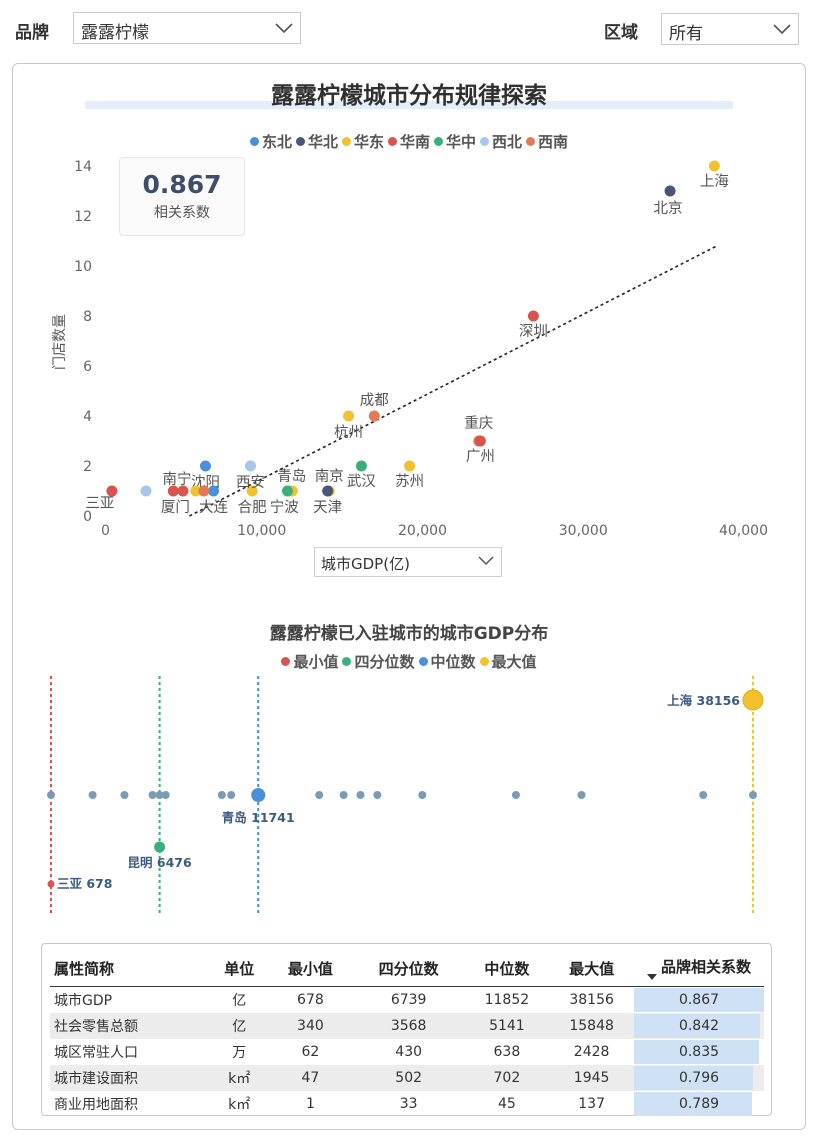  Describe the element at coordinates (591, 1026) in the screenshot. I see `table-cell: 15848` at that location.